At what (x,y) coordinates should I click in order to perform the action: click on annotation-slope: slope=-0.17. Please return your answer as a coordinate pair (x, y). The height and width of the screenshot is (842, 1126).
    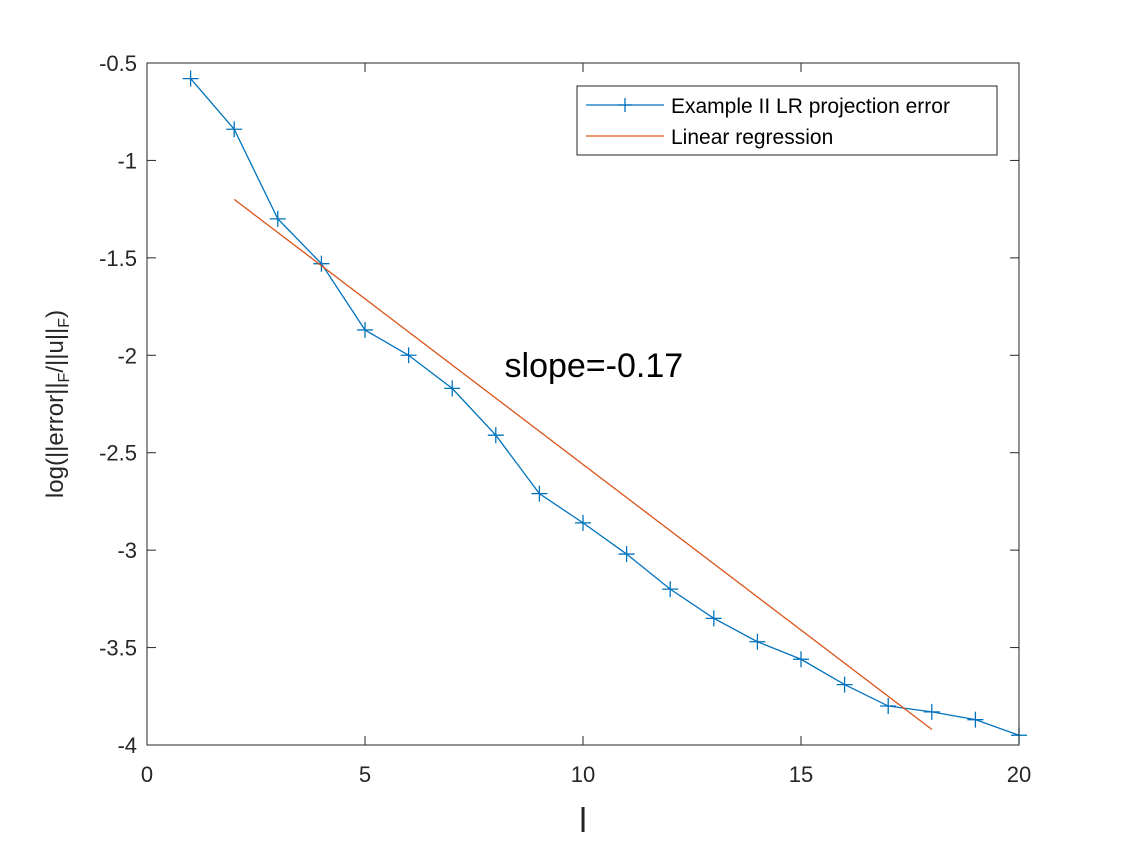
    Looking at the image, I should click on (594, 366).